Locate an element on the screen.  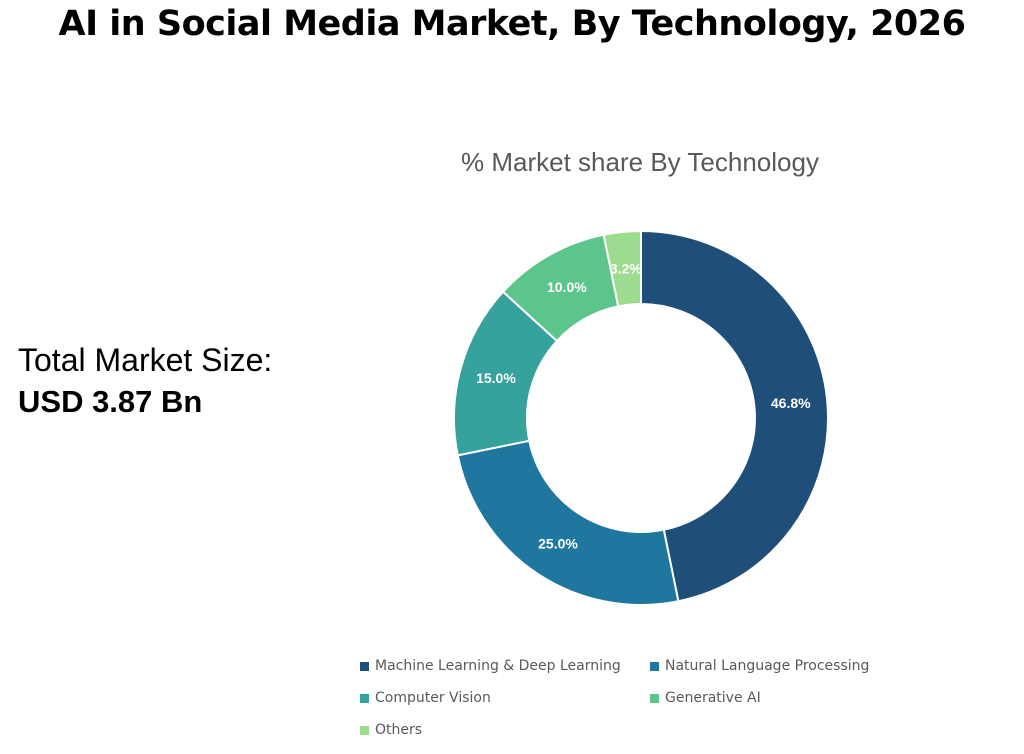
legend-label: Others is located at coordinates (399, 730).